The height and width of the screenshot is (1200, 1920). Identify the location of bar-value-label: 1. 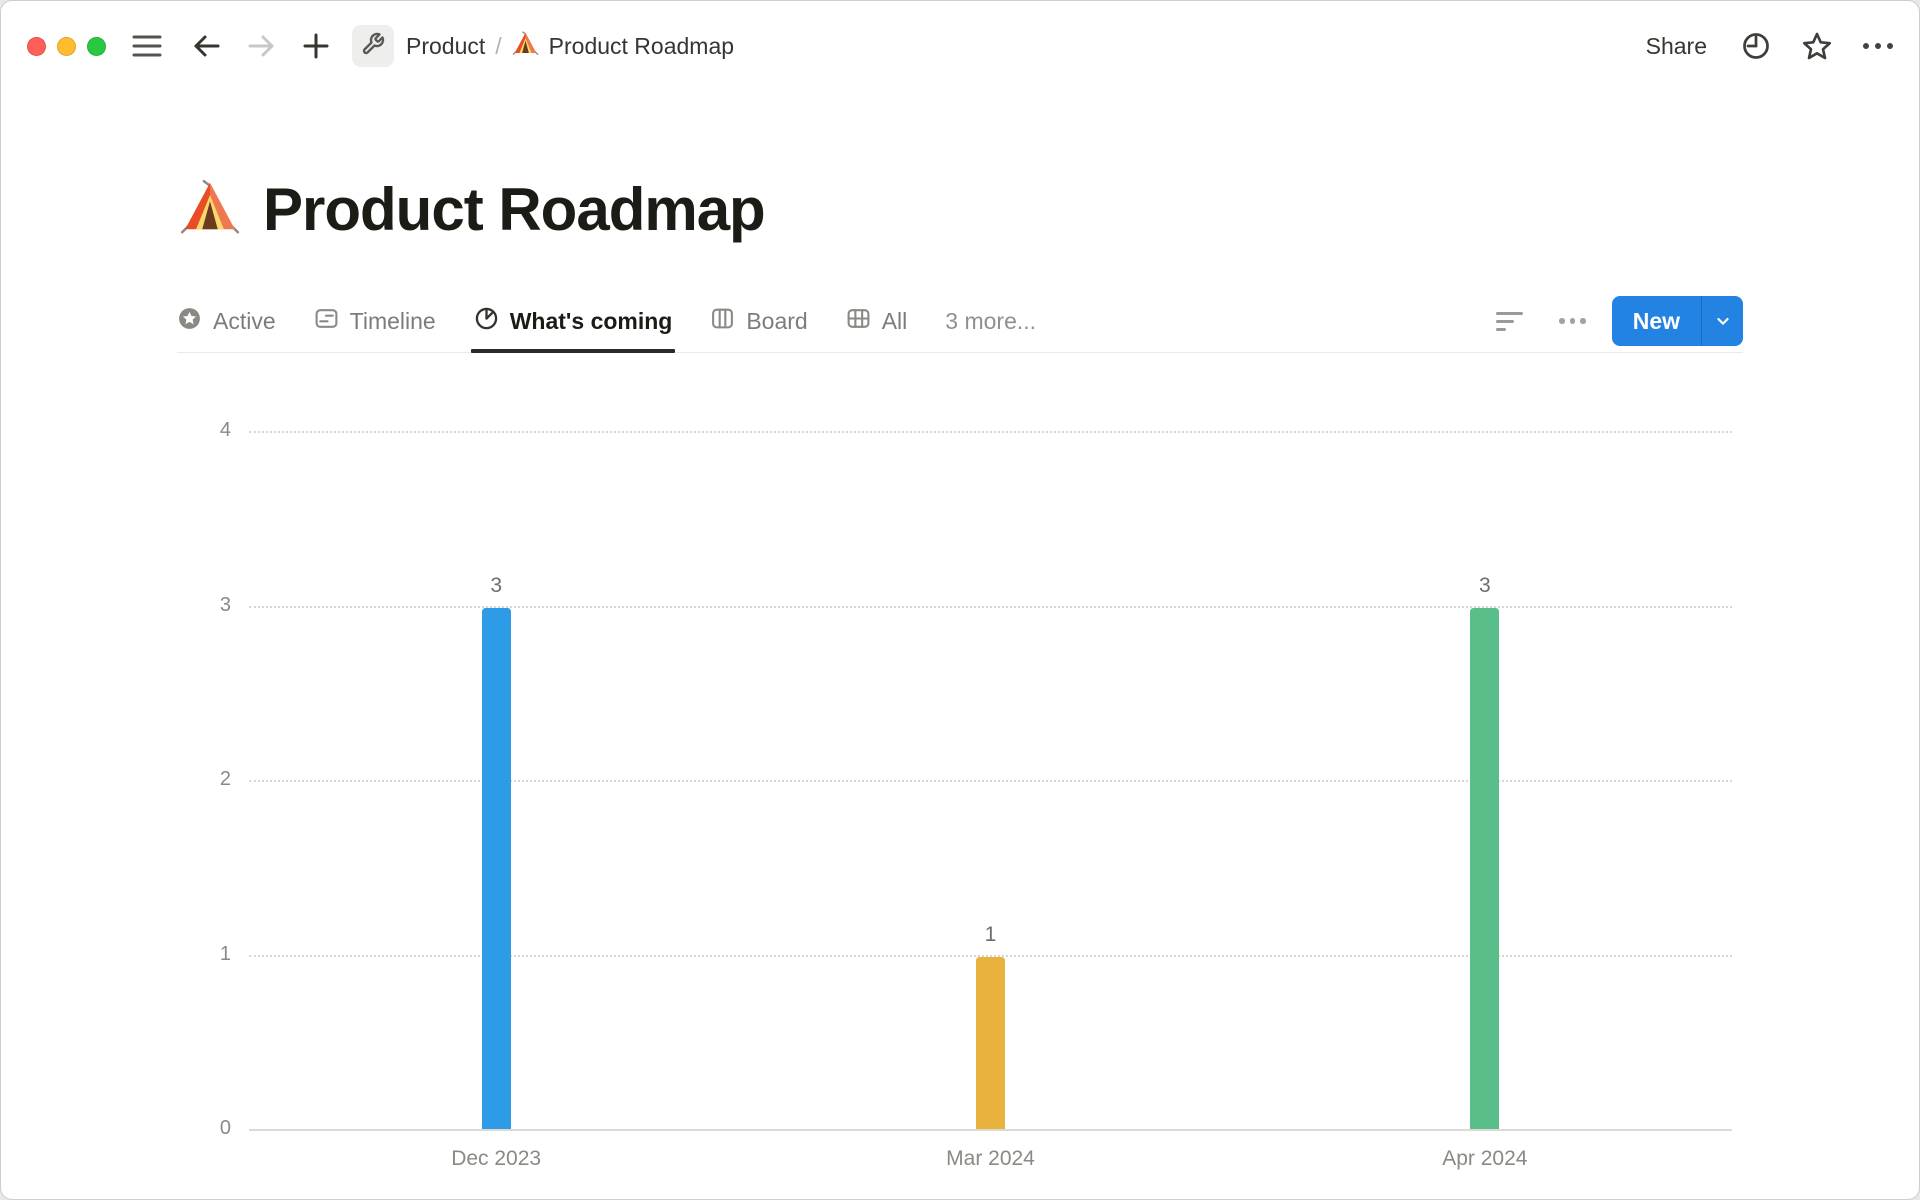
(990, 934).